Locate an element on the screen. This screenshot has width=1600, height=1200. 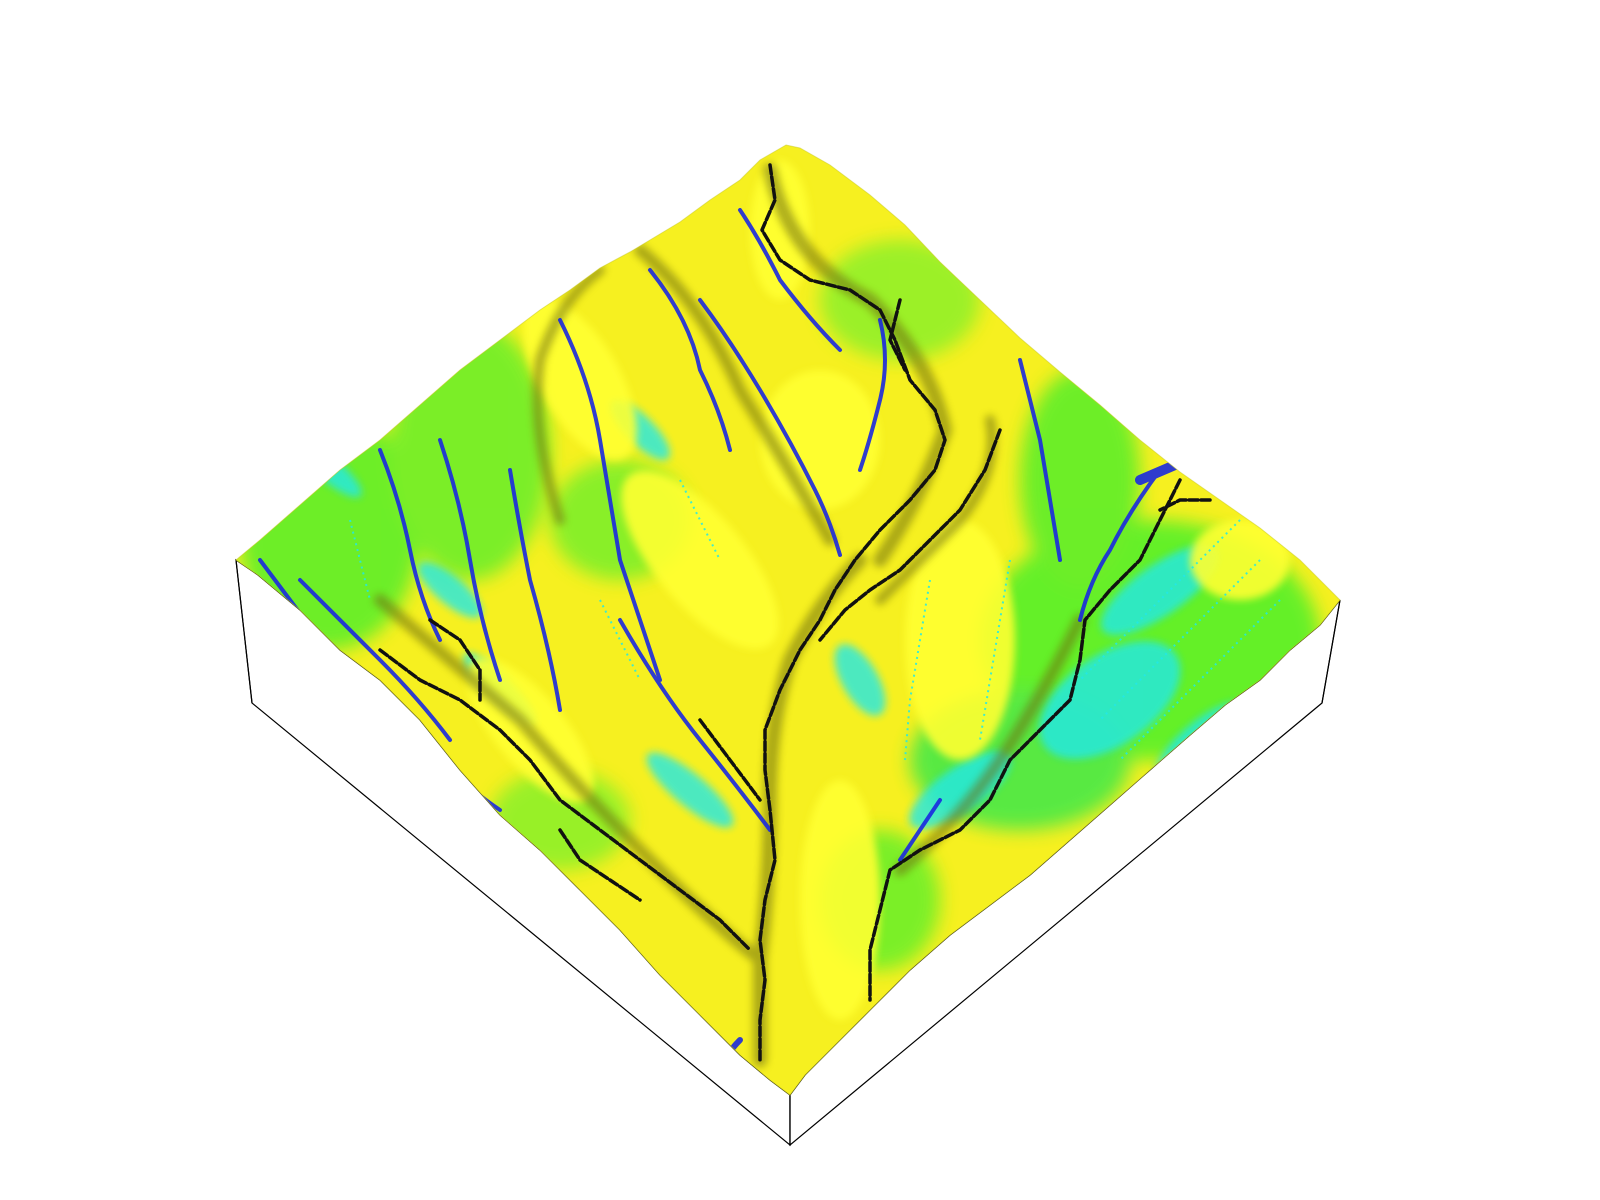
box-left-edge is located at coordinates (244, 631).